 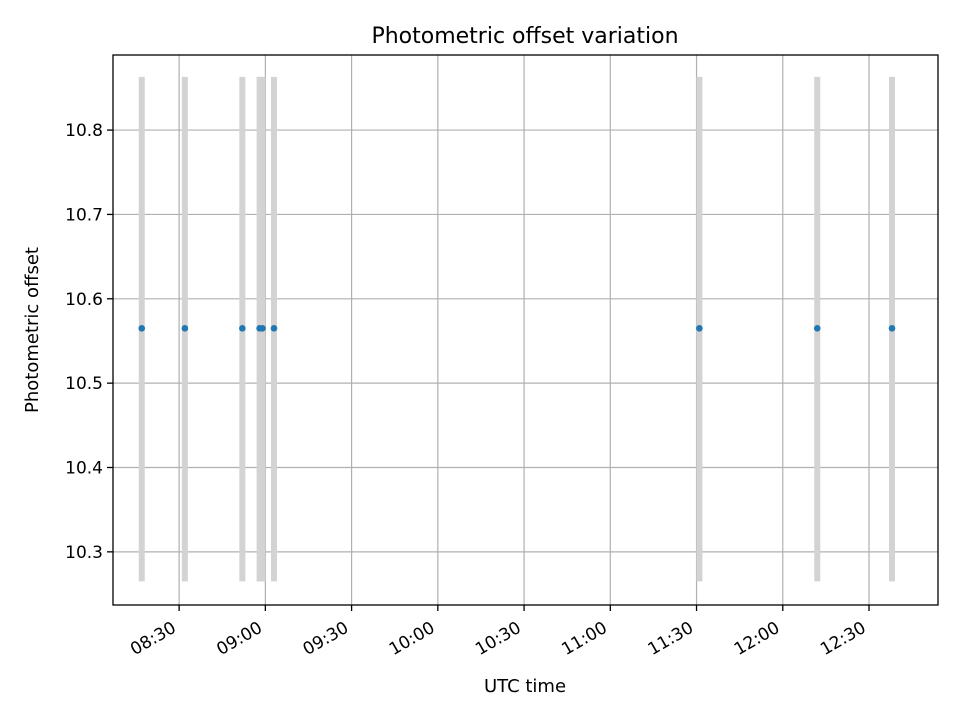 What do you see at coordinates (671, 639) in the screenshot?
I see `x-tick-label: 11:30` at bounding box center [671, 639].